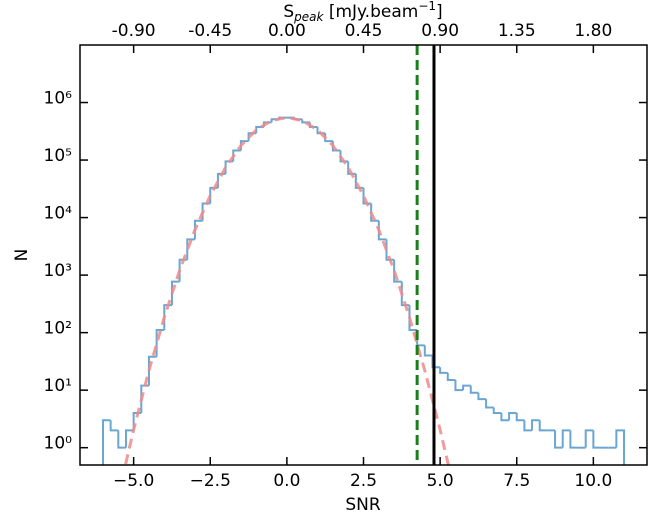  What do you see at coordinates (210, 481) in the screenshot?
I see `x-tick-label: −2.5` at bounding box center [210, 481].